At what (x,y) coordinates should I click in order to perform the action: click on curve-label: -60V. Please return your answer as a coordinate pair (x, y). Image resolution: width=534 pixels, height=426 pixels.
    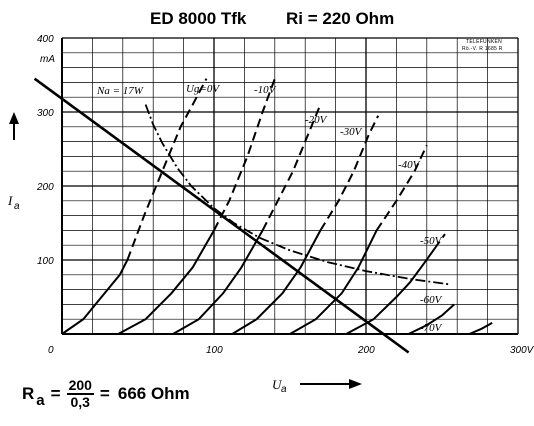
    Looking at the image, I should click on (431, 300).